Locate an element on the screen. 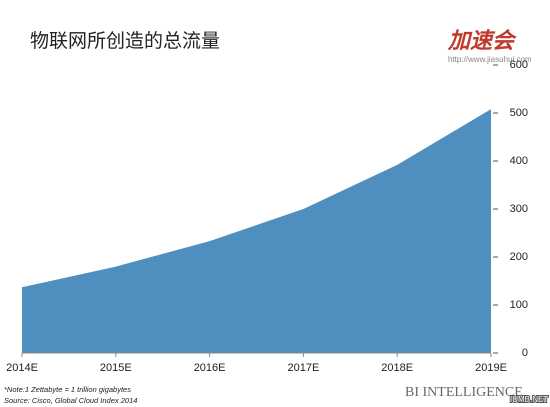  y-tick-label: 200 is located at coordinates (519, 257).